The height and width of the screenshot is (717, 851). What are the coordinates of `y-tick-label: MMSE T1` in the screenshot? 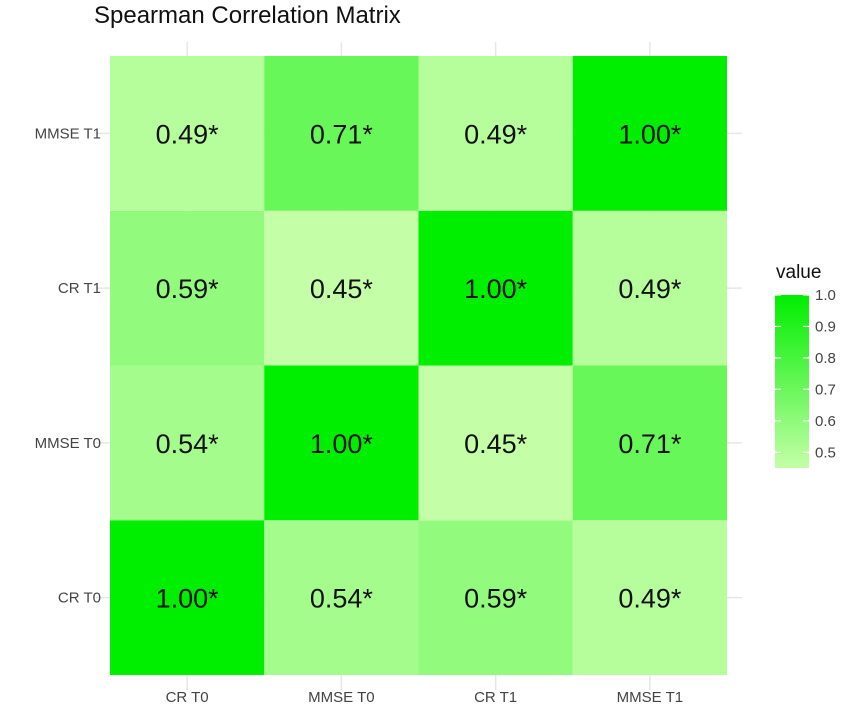 It's located at (68, 133).